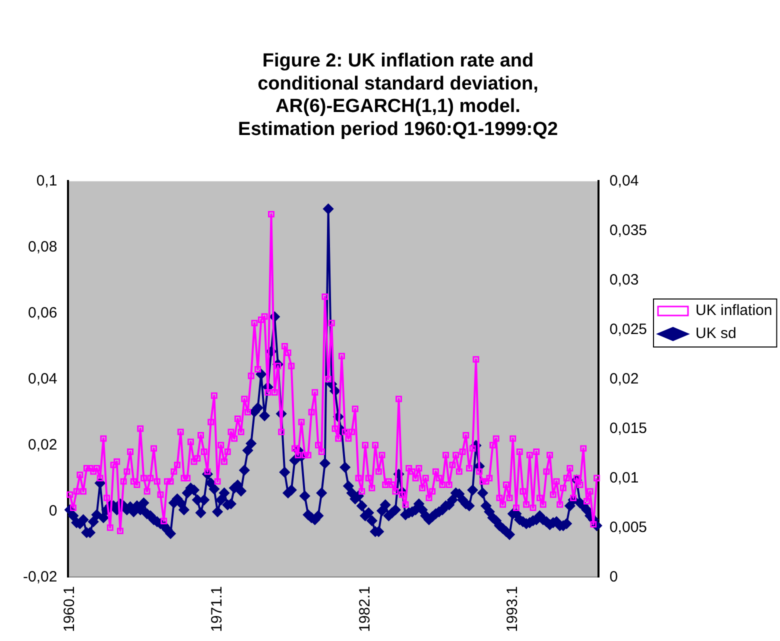 Image resolution: width=780 pixels, height=641 pixels. What do you see at coordinates (734, 311) in the screenshot?
I see `legend-label: UK inflation` at bounding box center [734, 311].